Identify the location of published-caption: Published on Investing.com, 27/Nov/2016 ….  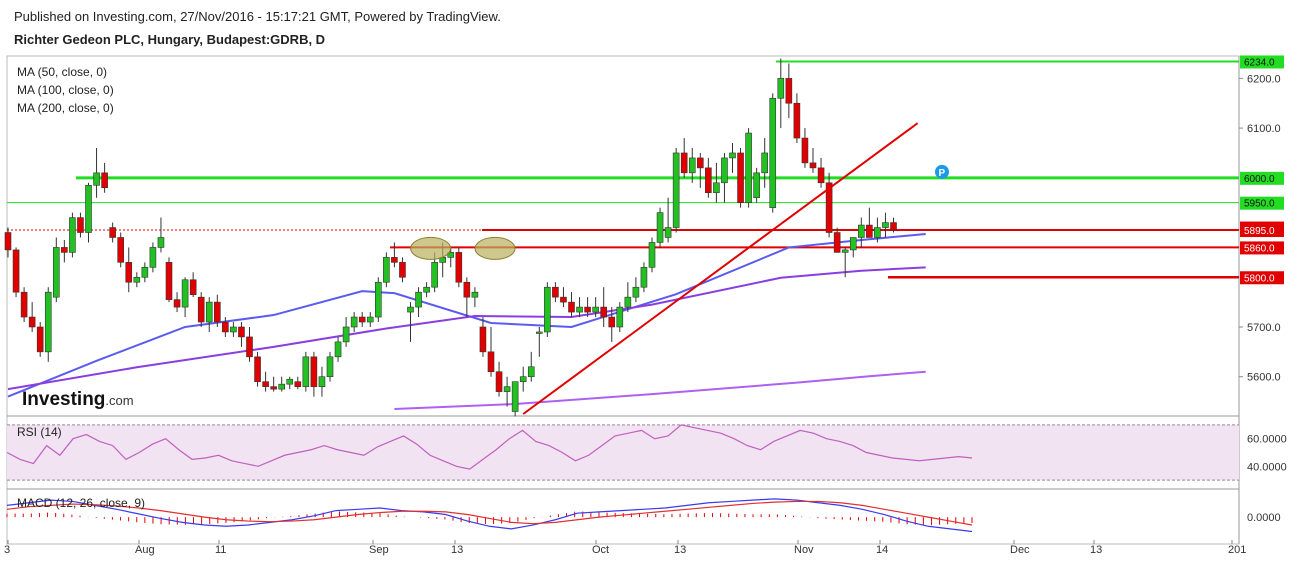
(257, 16).